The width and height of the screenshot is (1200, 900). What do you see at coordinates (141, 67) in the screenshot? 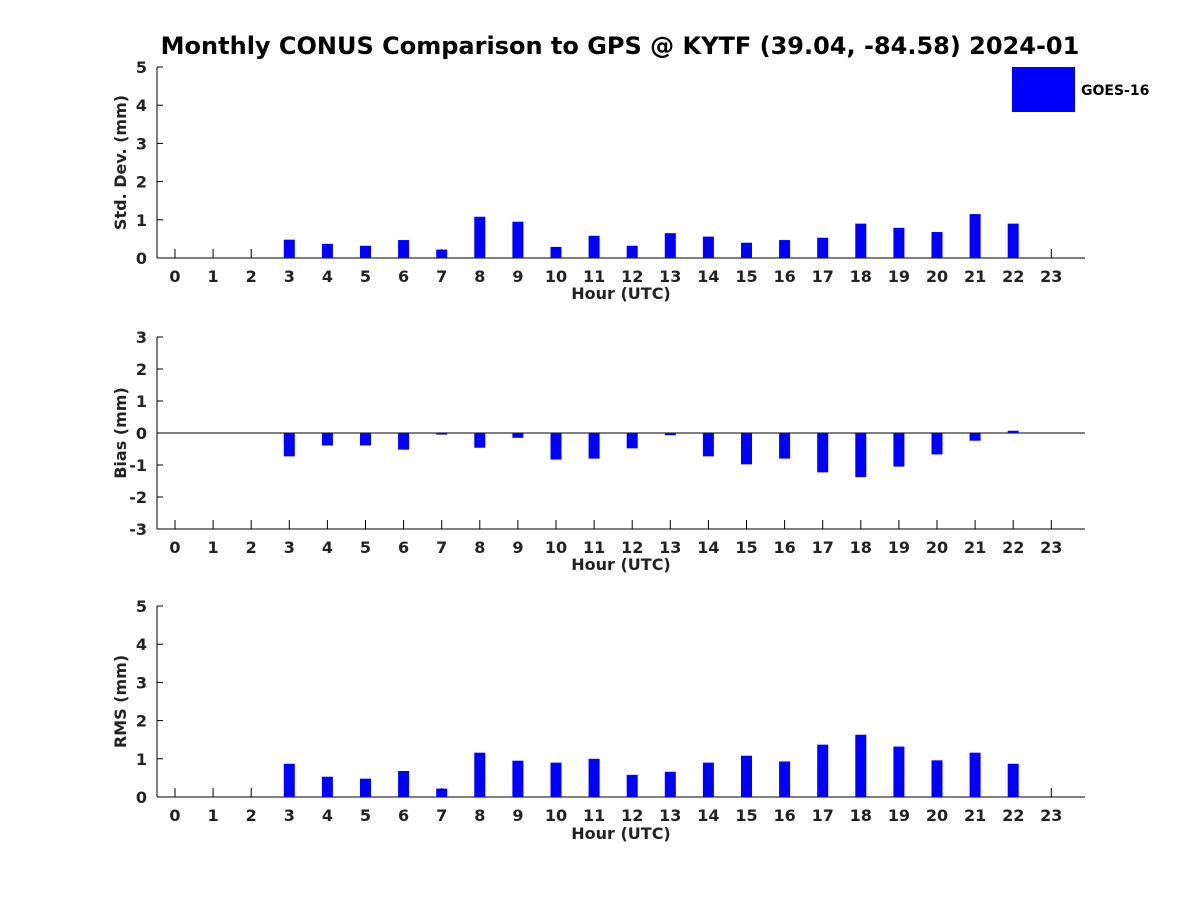
I see `y-tick-label: 5` at bounding box center [141, 67].